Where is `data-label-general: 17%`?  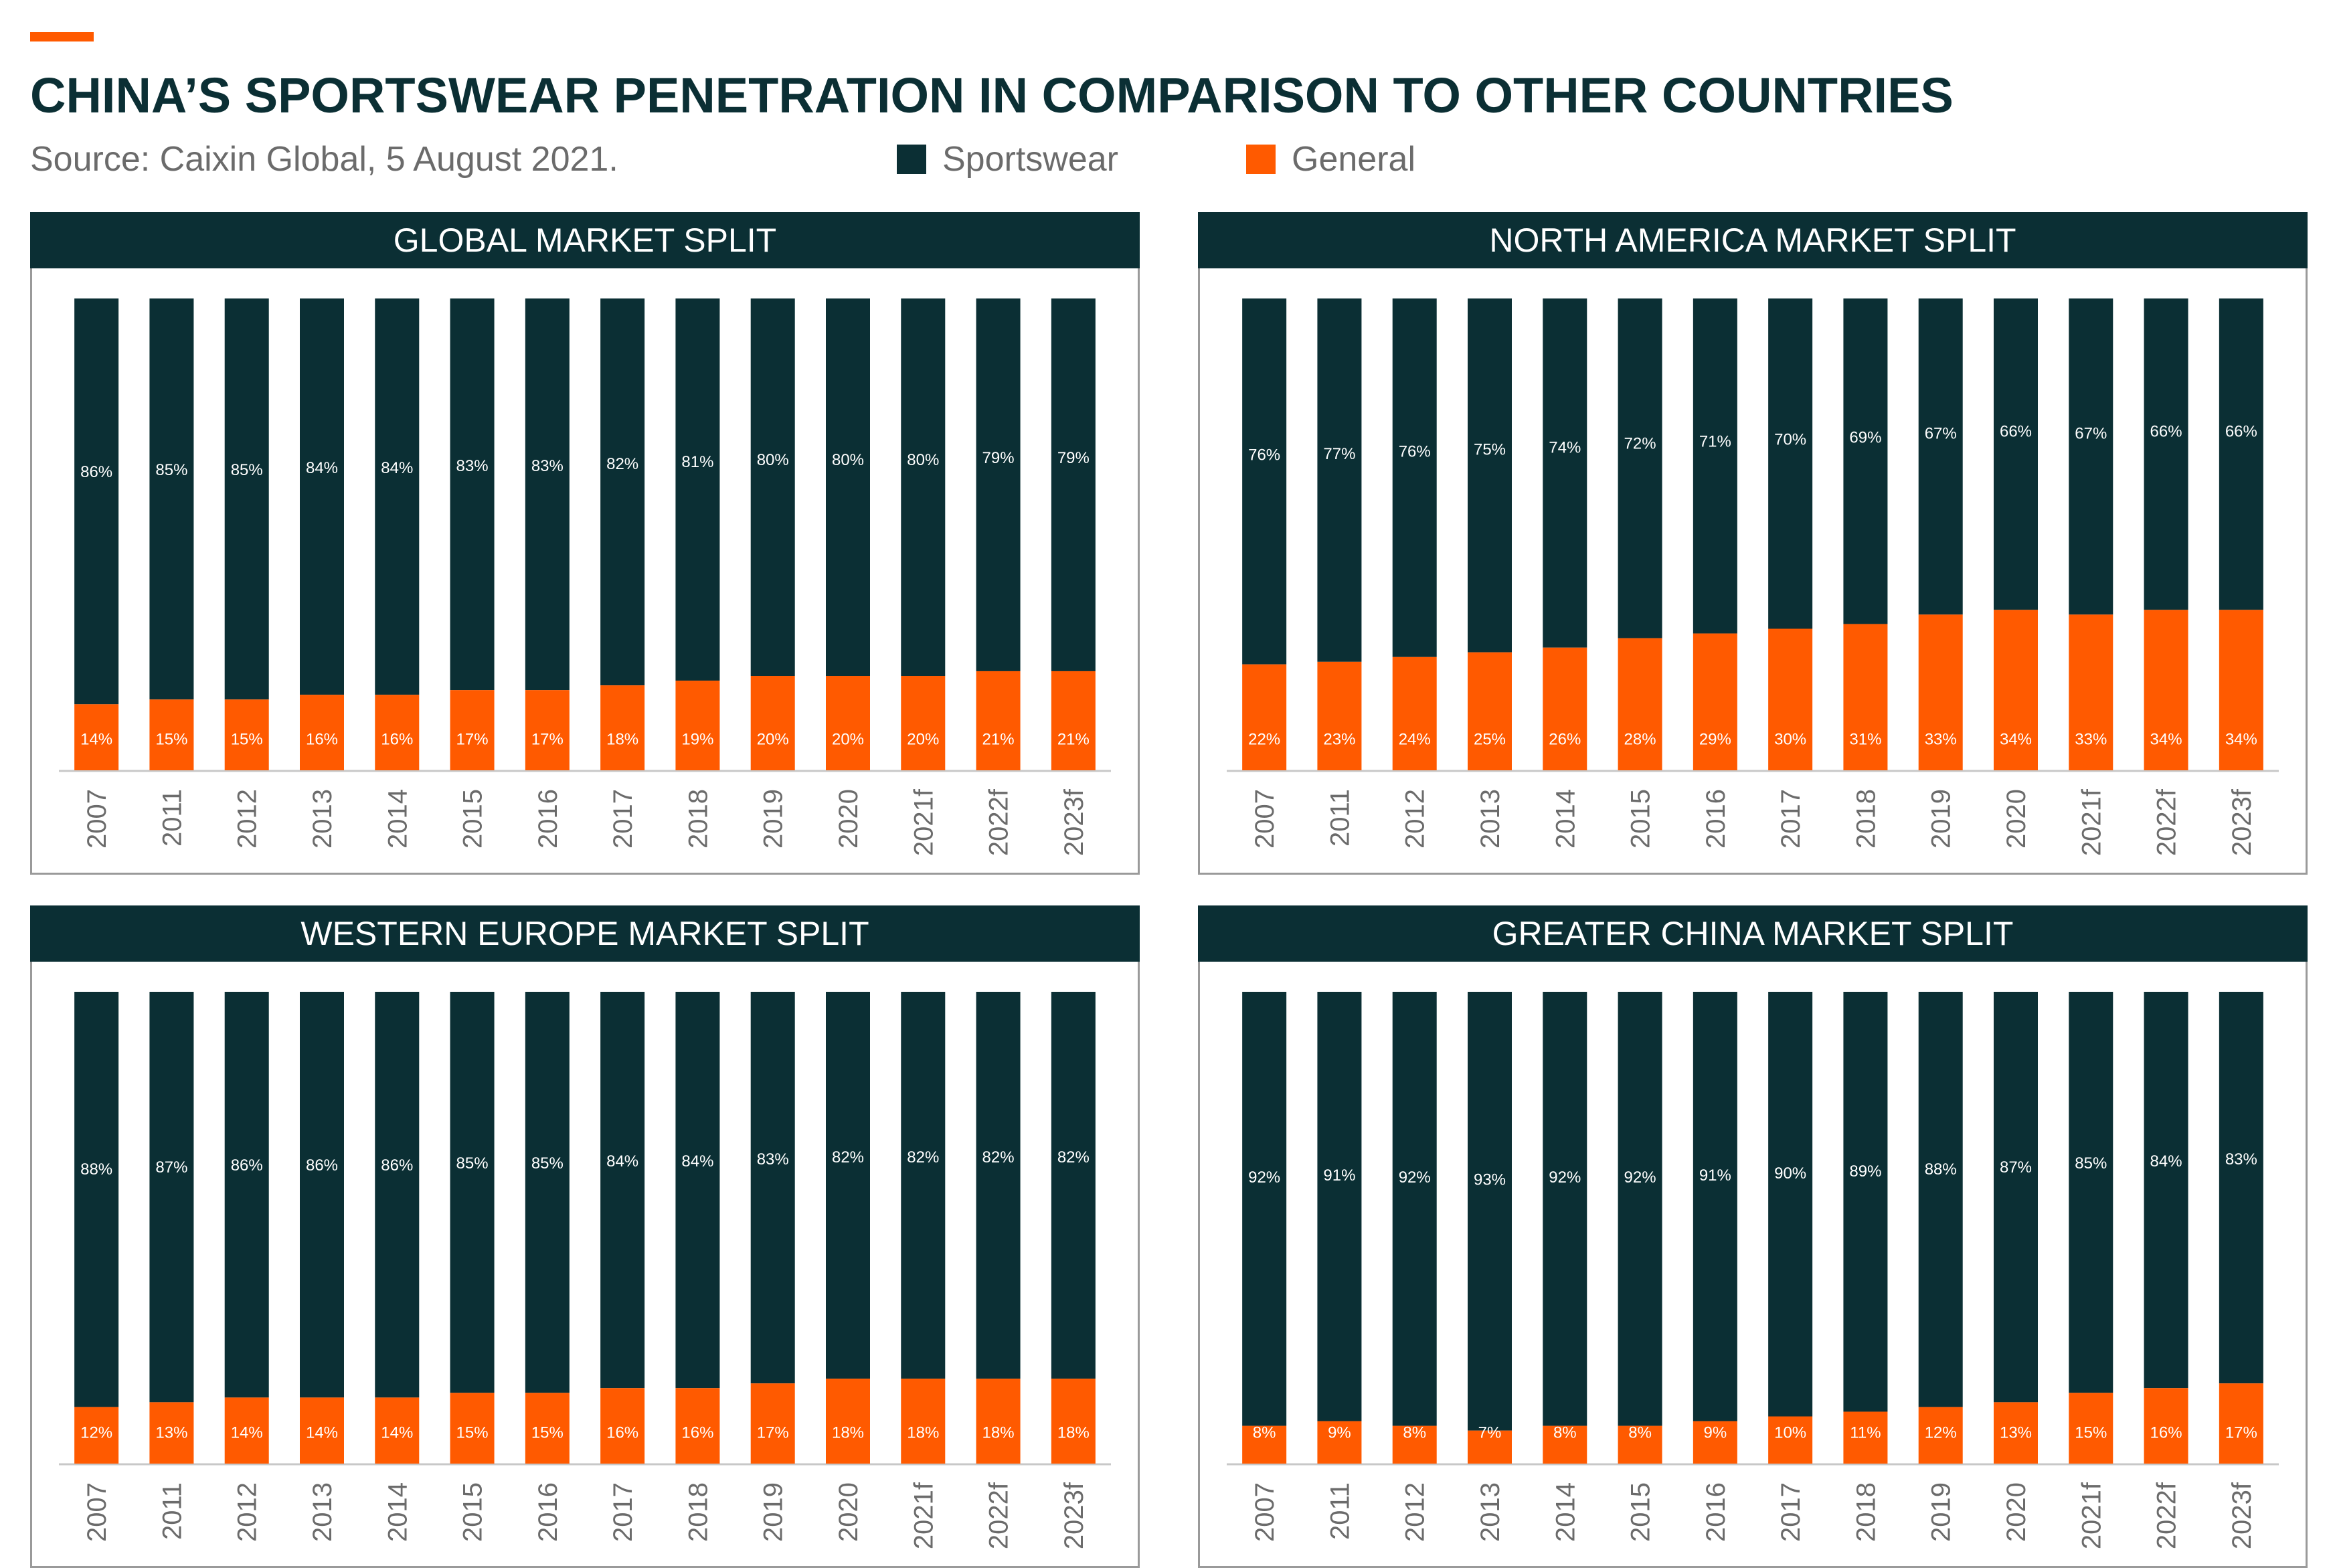
data-label-general: 17% is located at coordinates (472, 739).